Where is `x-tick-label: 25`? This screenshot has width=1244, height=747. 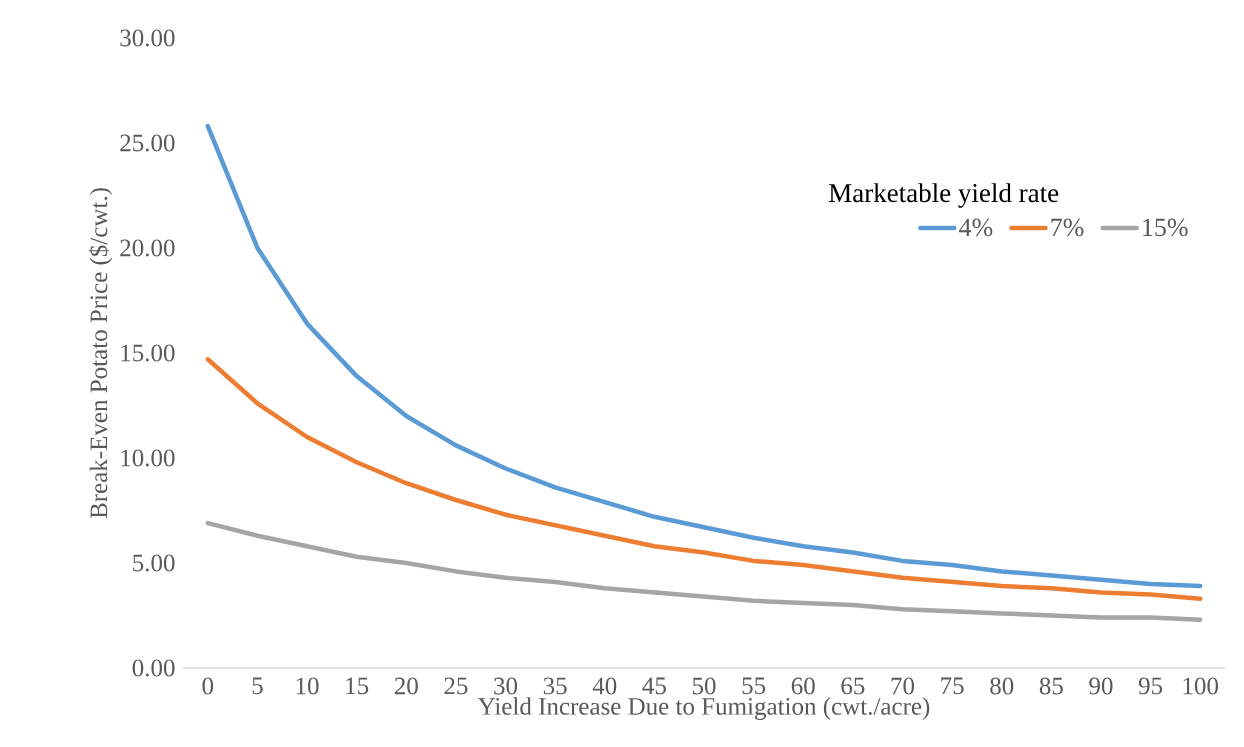
x-tick-label: 25 is located at coordinates (456, 686).